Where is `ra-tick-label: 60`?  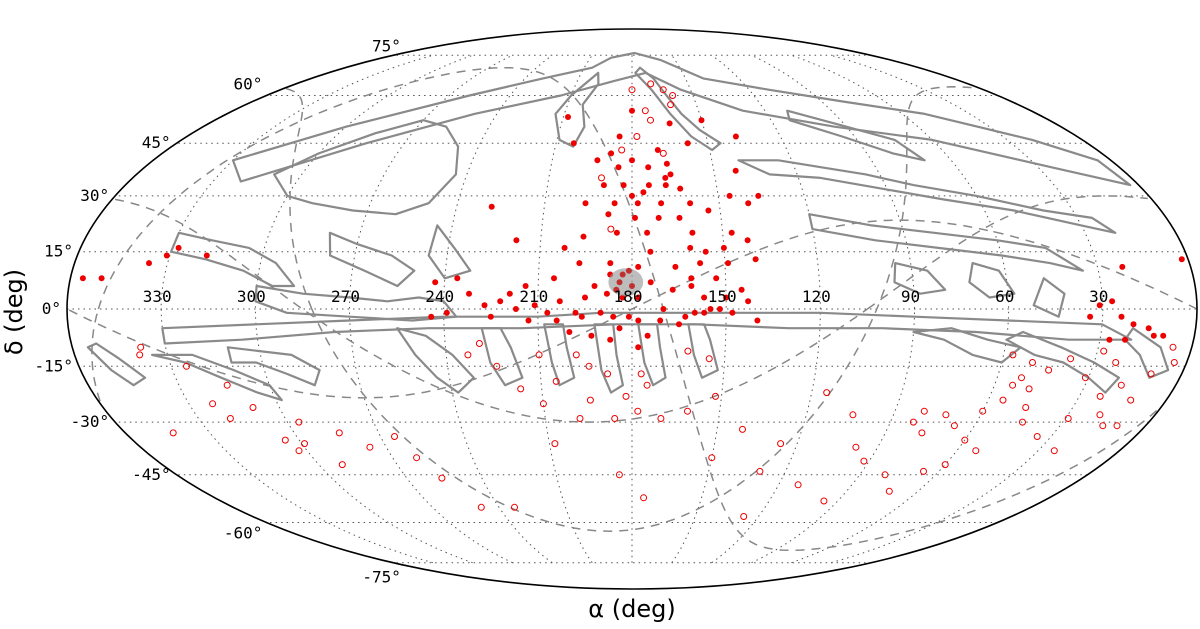 ra-tick-label: 60 is located at coordinates (1004, 296).